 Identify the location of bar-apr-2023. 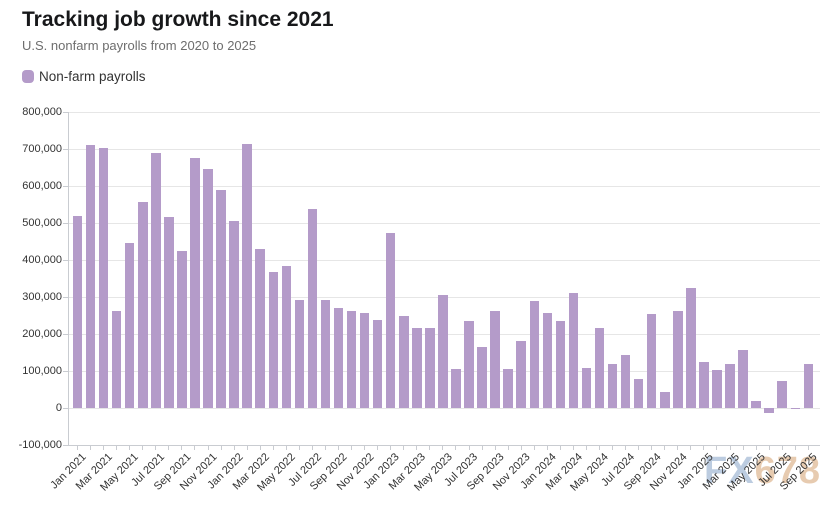
(430, 367).